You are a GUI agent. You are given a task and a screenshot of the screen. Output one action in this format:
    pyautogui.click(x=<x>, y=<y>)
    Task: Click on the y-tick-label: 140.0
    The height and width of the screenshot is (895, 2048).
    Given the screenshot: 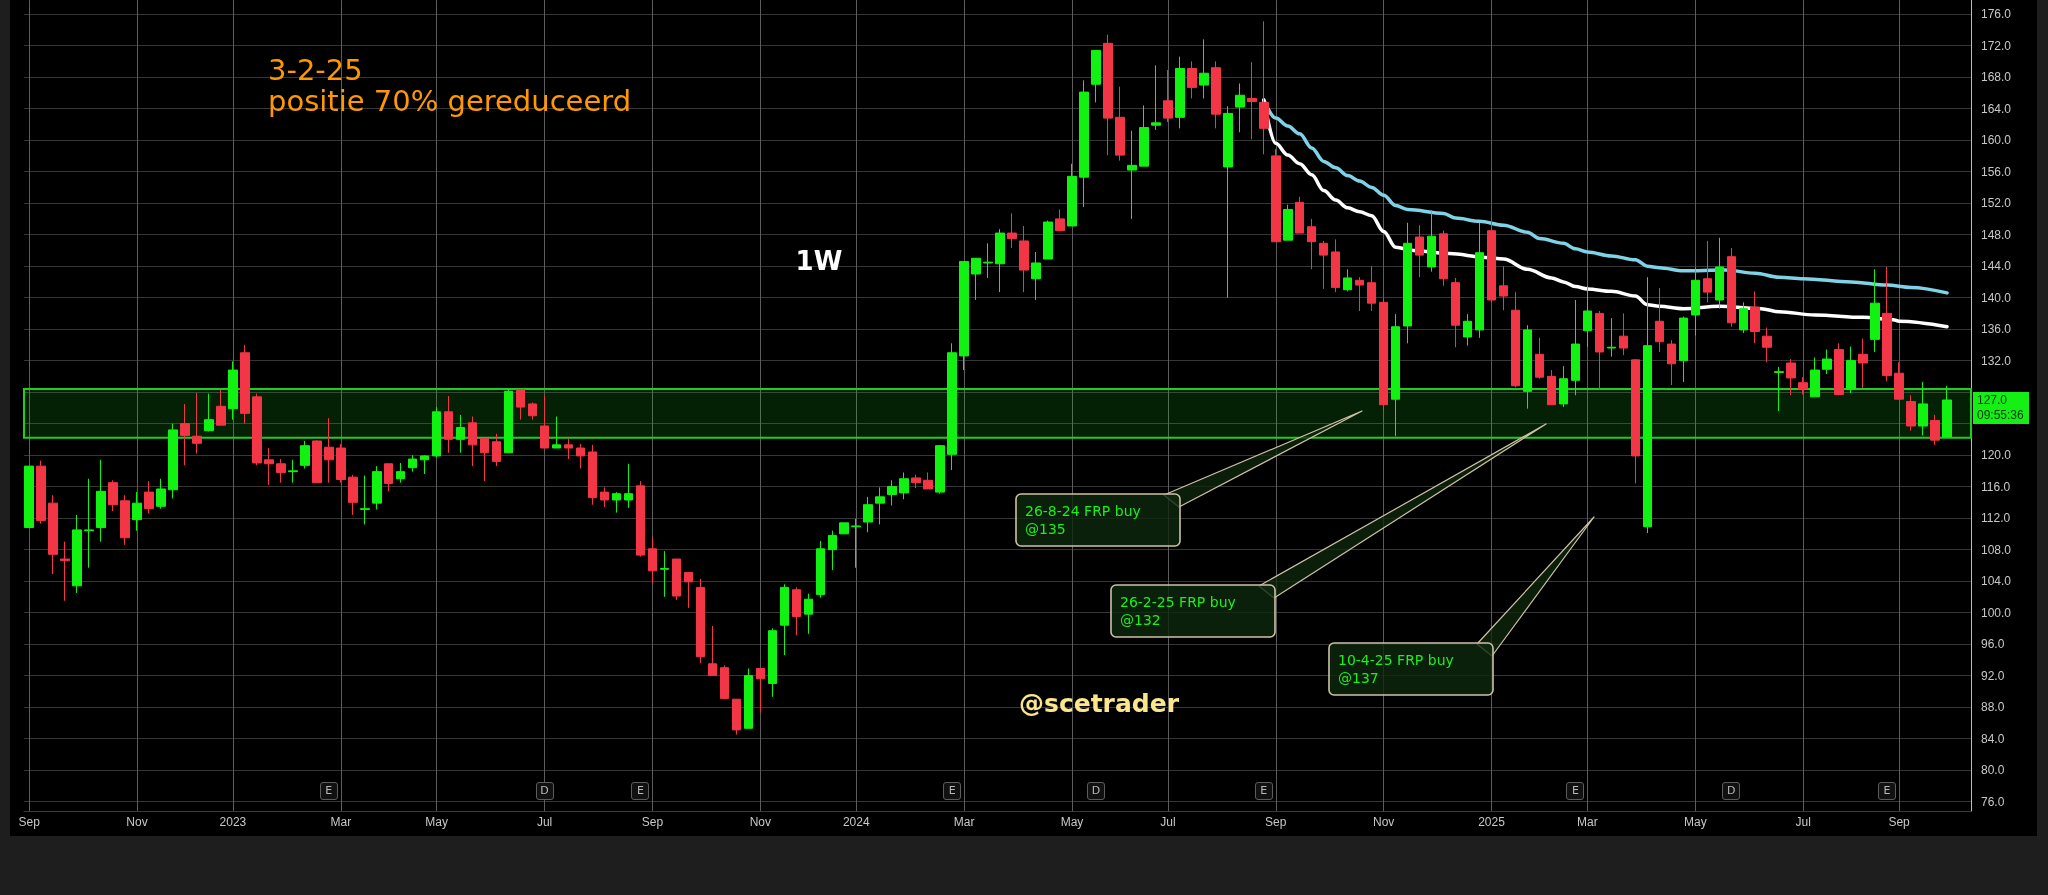 What is the action you would take?
    pyautogui.click(x=1996, y=297)
    